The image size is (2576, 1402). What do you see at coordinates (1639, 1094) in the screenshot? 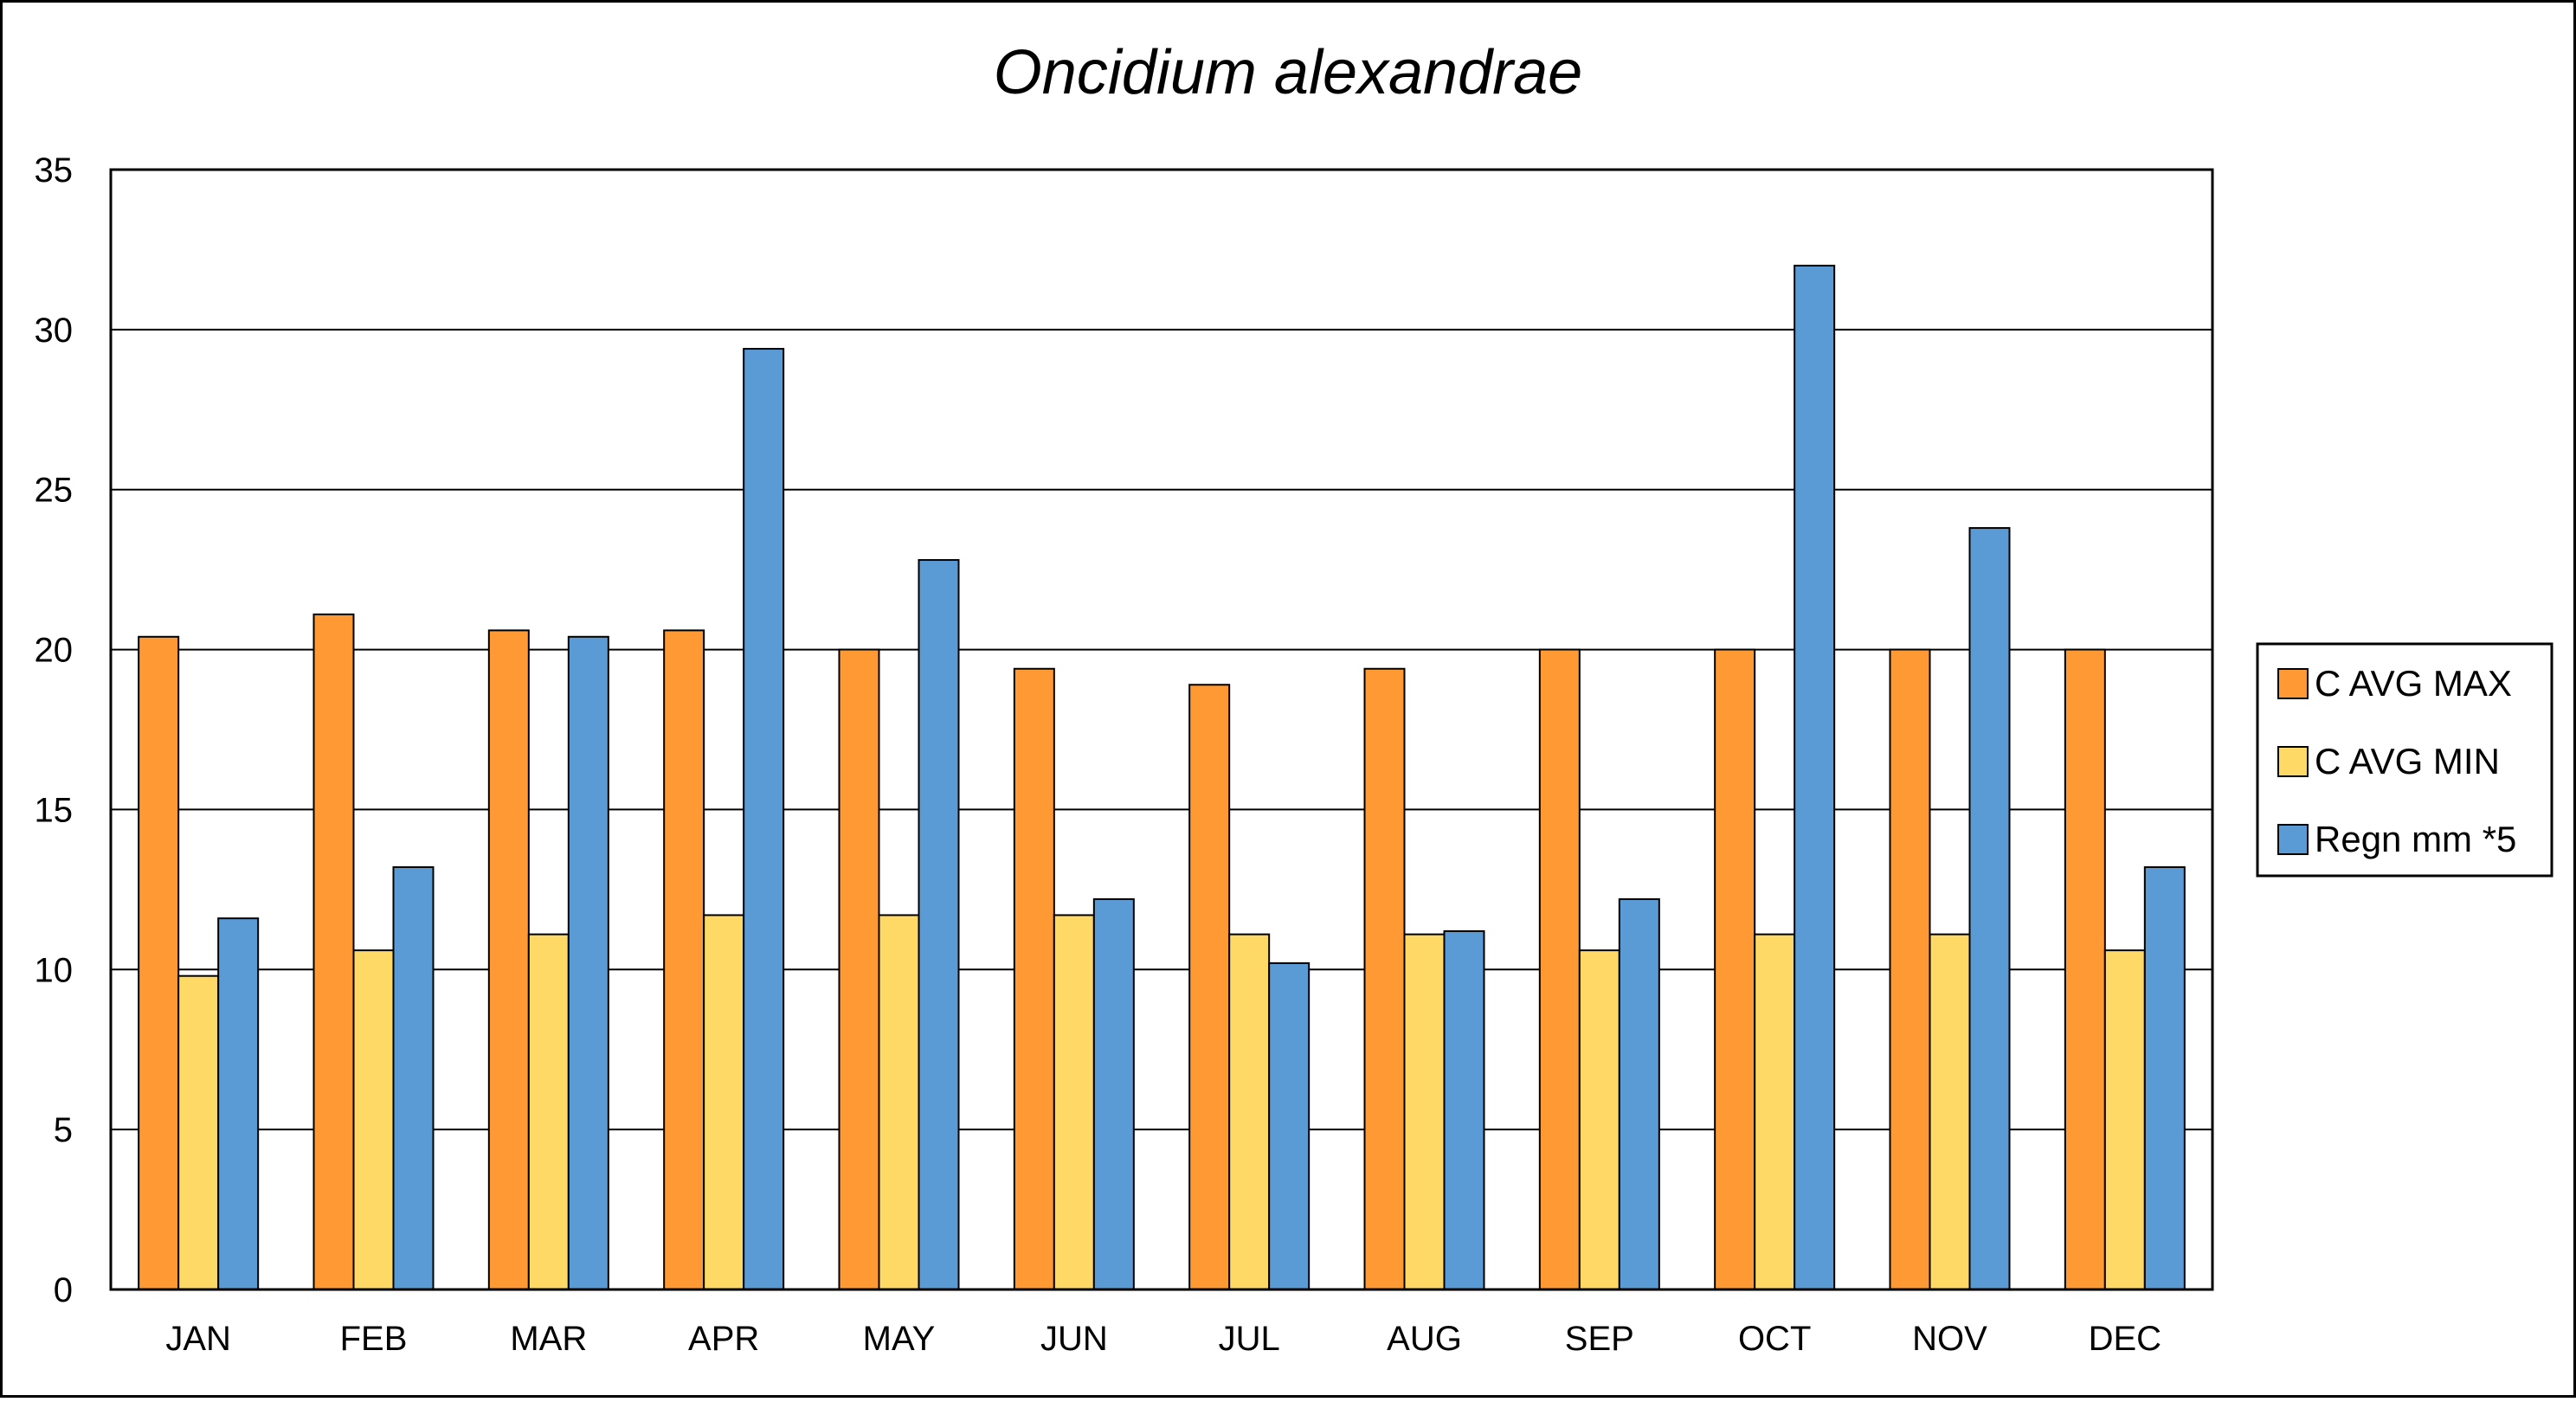
I see `bar-regn-mm-5-sep` at bounding box center [1639, 1094].